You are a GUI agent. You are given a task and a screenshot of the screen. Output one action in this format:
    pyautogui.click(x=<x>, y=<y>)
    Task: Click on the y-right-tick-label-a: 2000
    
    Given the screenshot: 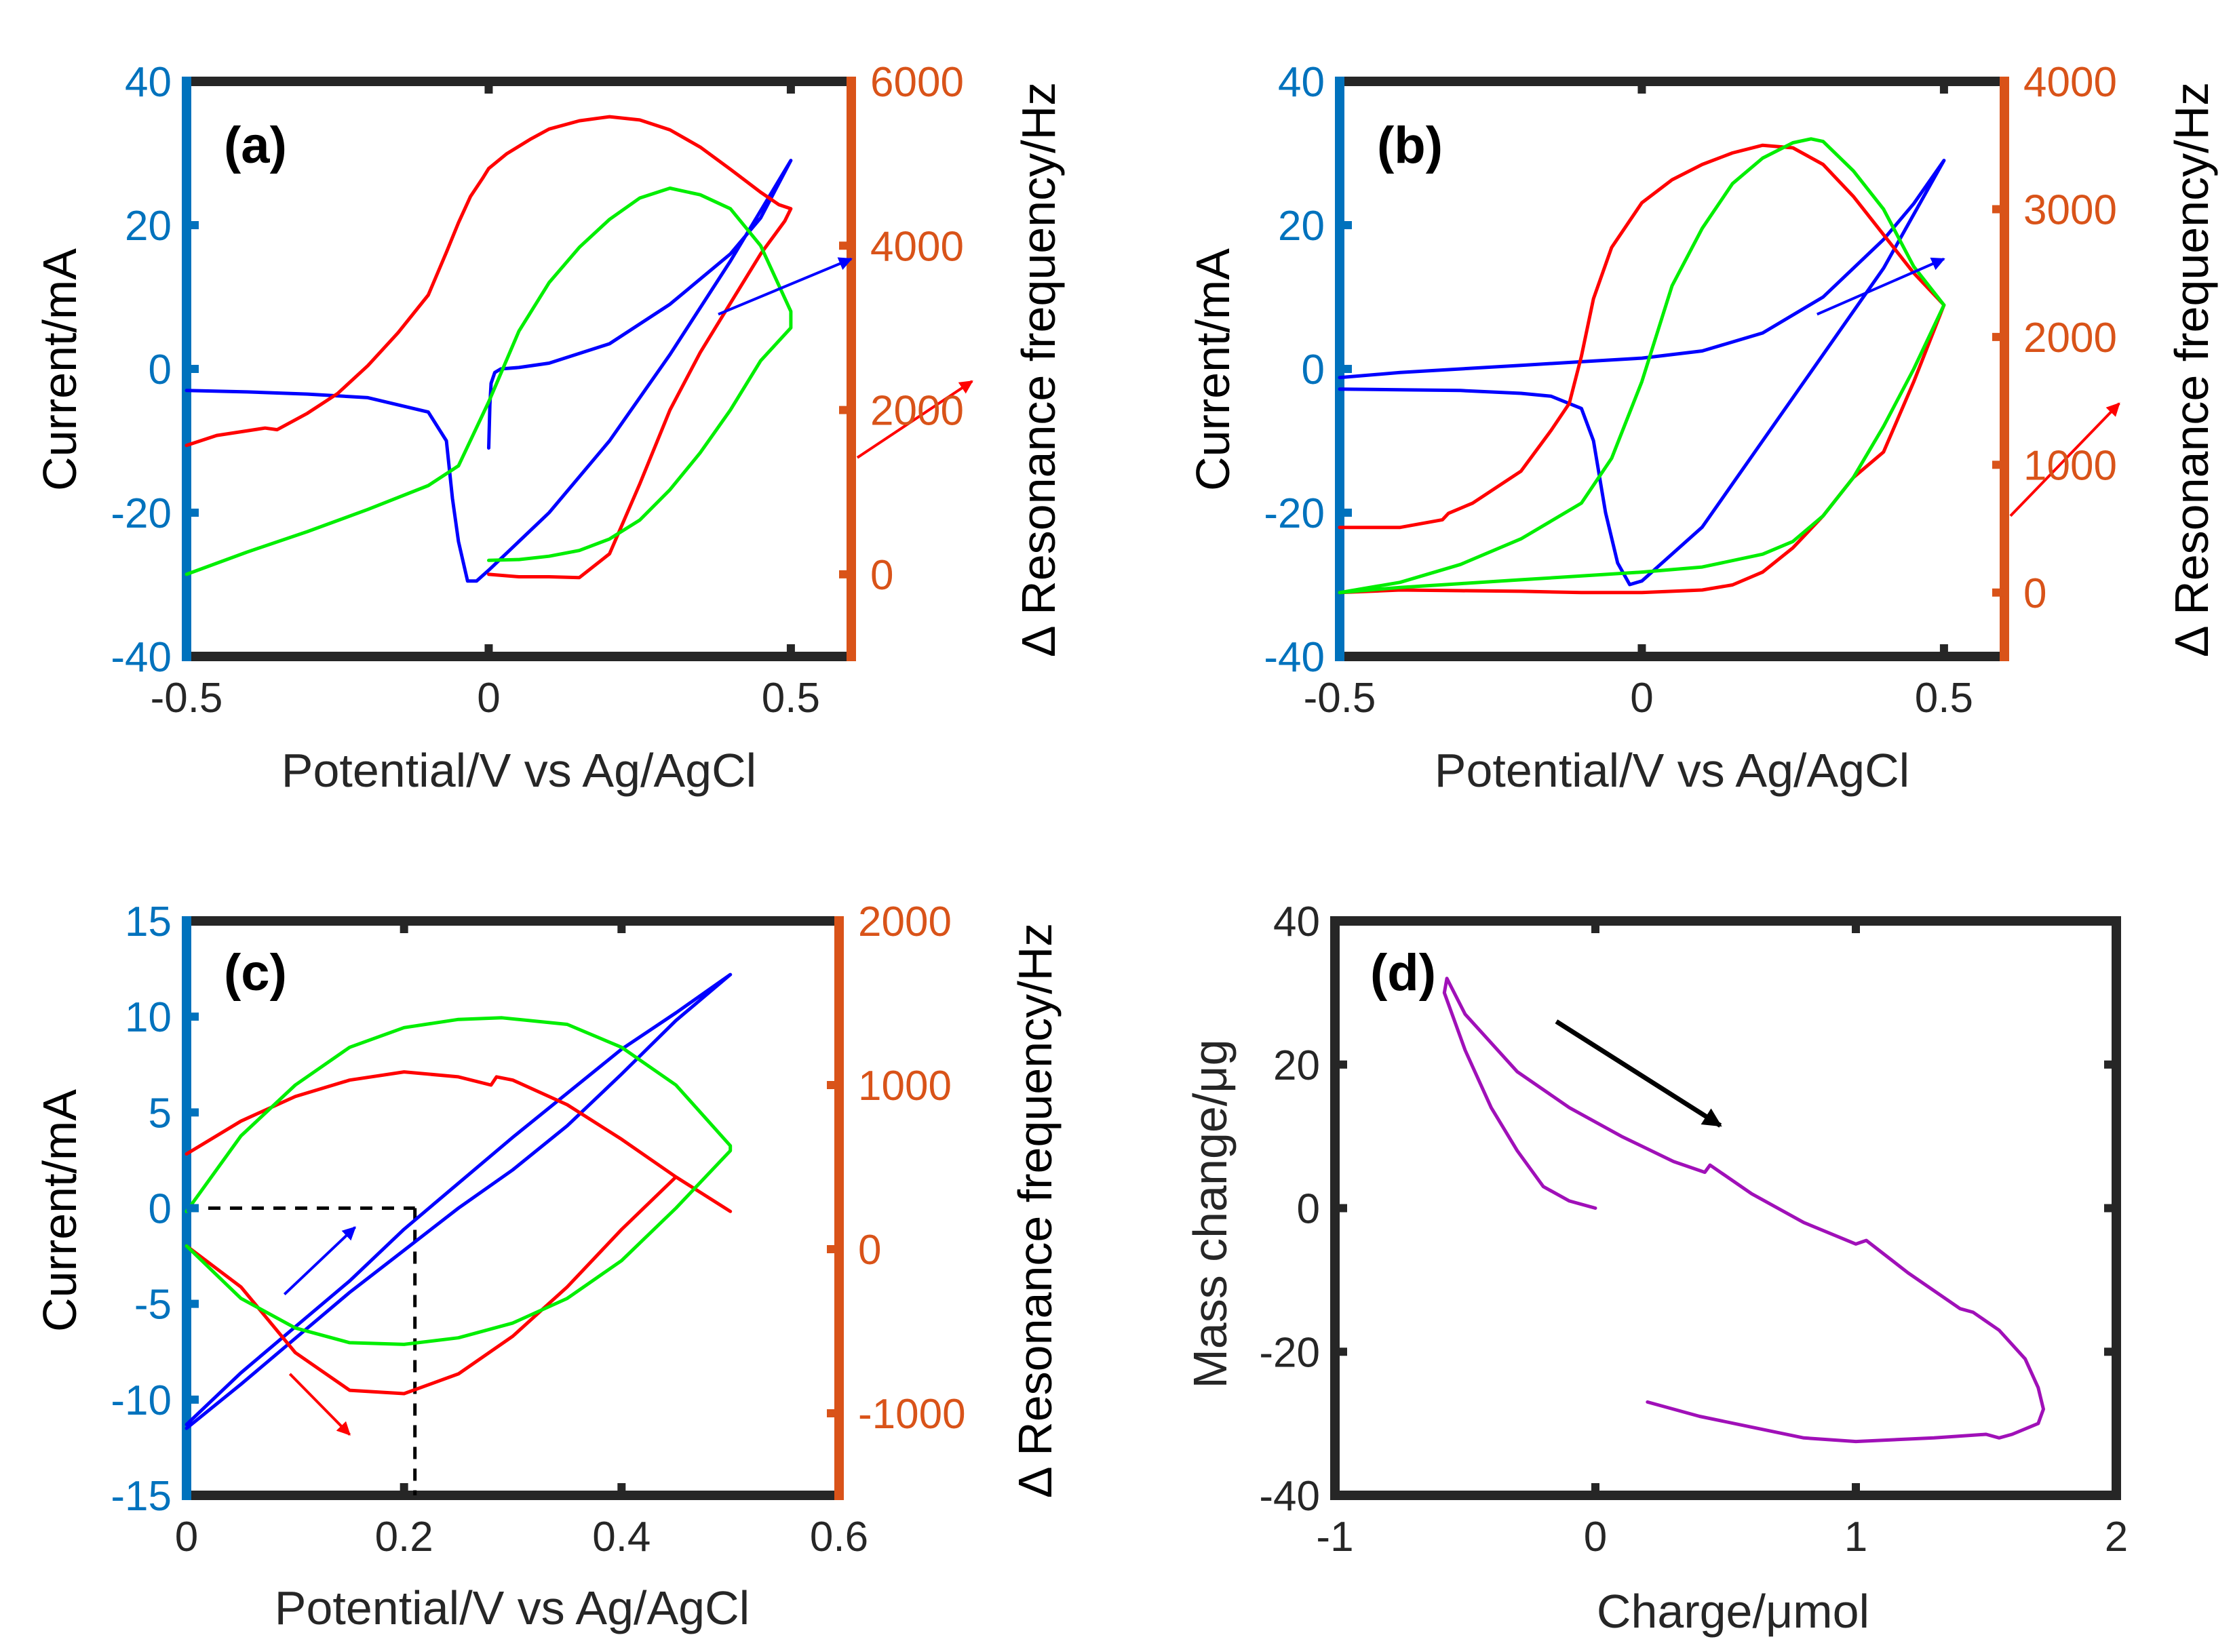 What is the action you would take?
    pyautogui.click(x=917, y=411)
    